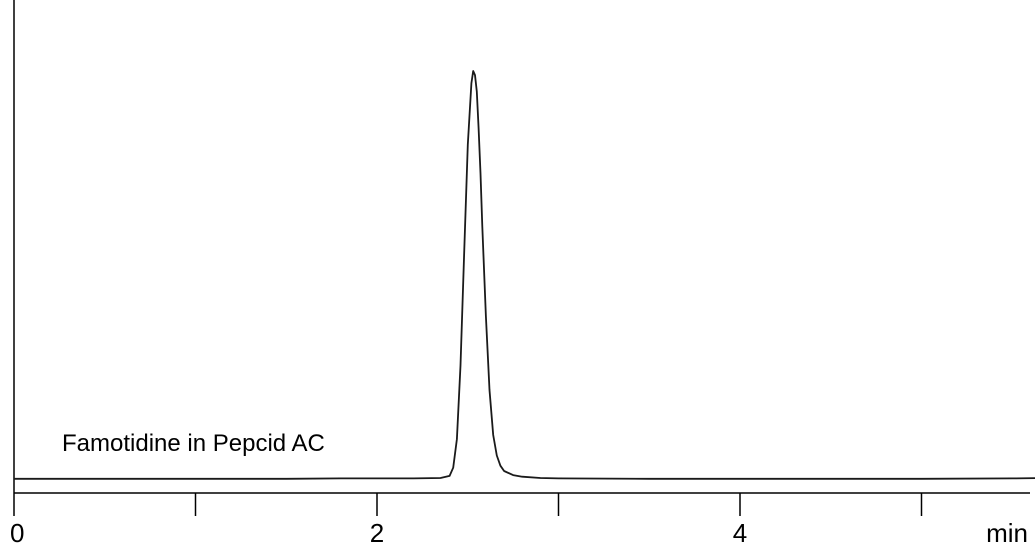 The width and height of the screenshot is (1035, 548). Describe the element at coordinates (1007, 533) in the screenshot. I see `x-axis-unit-label: min` at that location.